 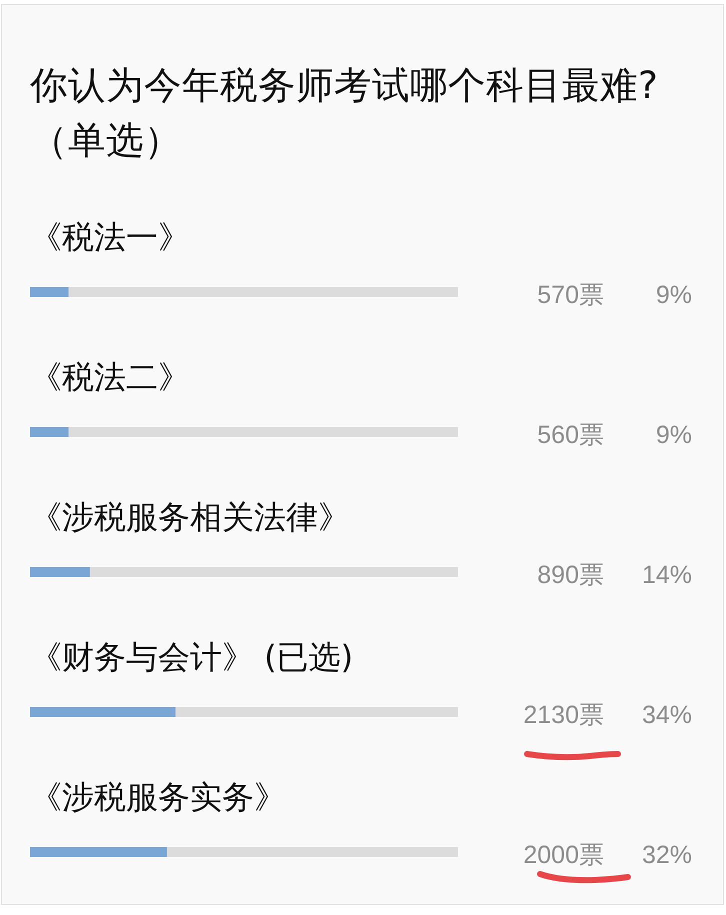 I want to click on chart-title: 你认为今年税务师考试哪个科目最难?, so click(x=343, y=85).